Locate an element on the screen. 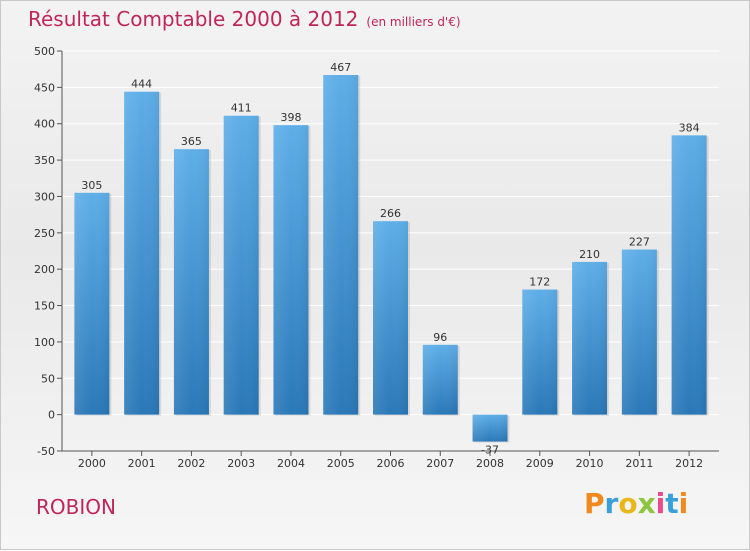  x-tick-label-2000: 2000 is located at coordinates (92, 463).